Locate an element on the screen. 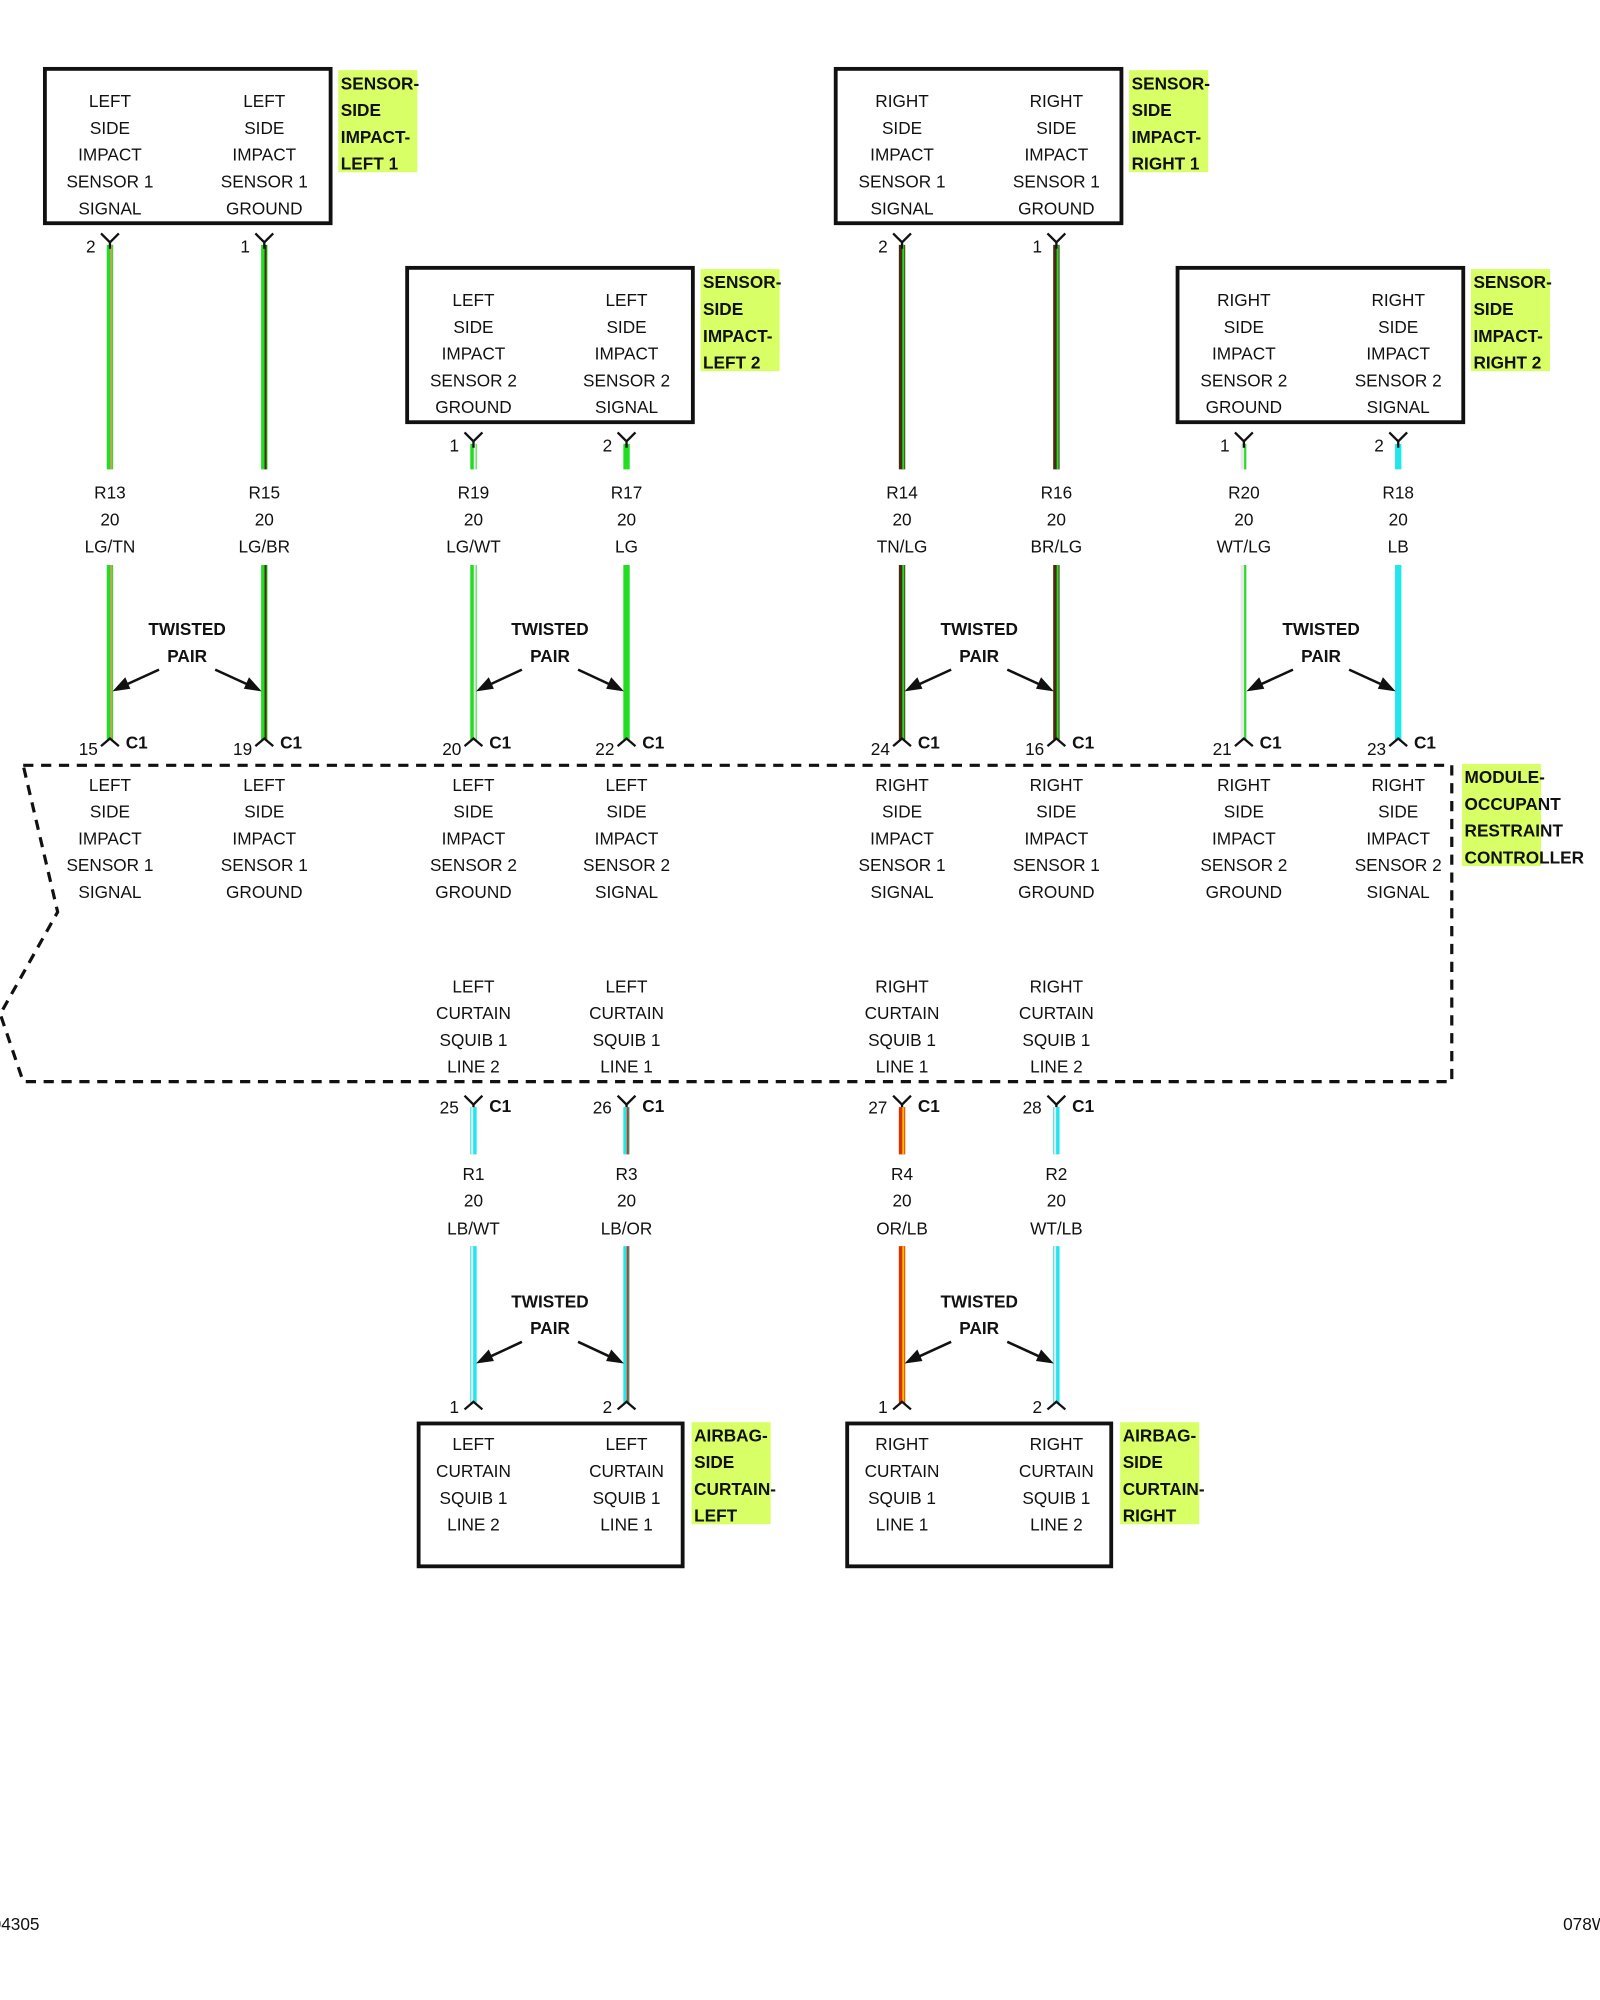 The width and height of the screenshot is (1600, 2000). component-name-label: SIDE is located at coordinates (723, 309).